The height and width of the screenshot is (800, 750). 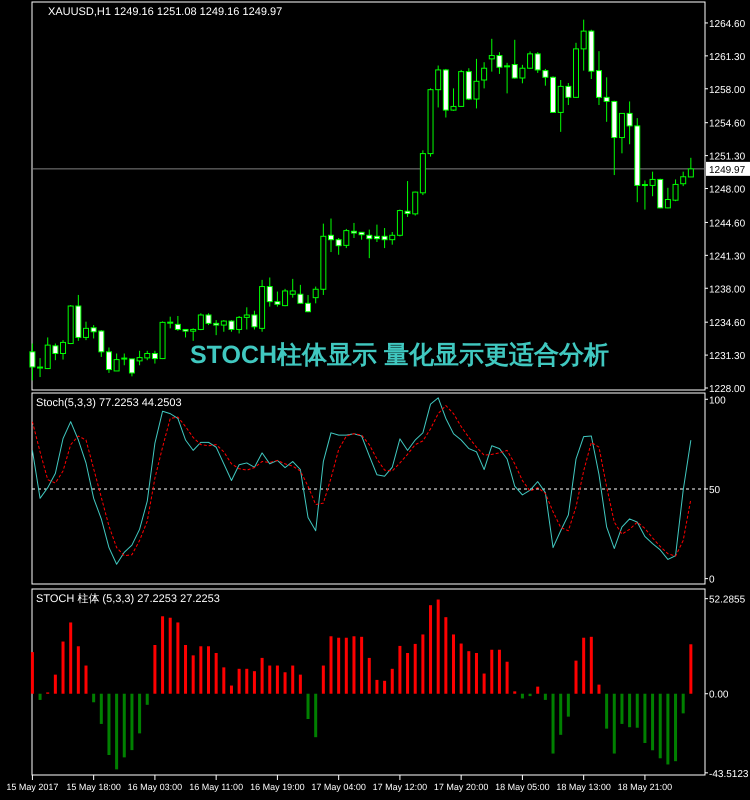 What do you see at coordinates (338, 787) in the screenshot?
I see `x-tick-label: 17 May 04:00` at bounding box center [338, 787].